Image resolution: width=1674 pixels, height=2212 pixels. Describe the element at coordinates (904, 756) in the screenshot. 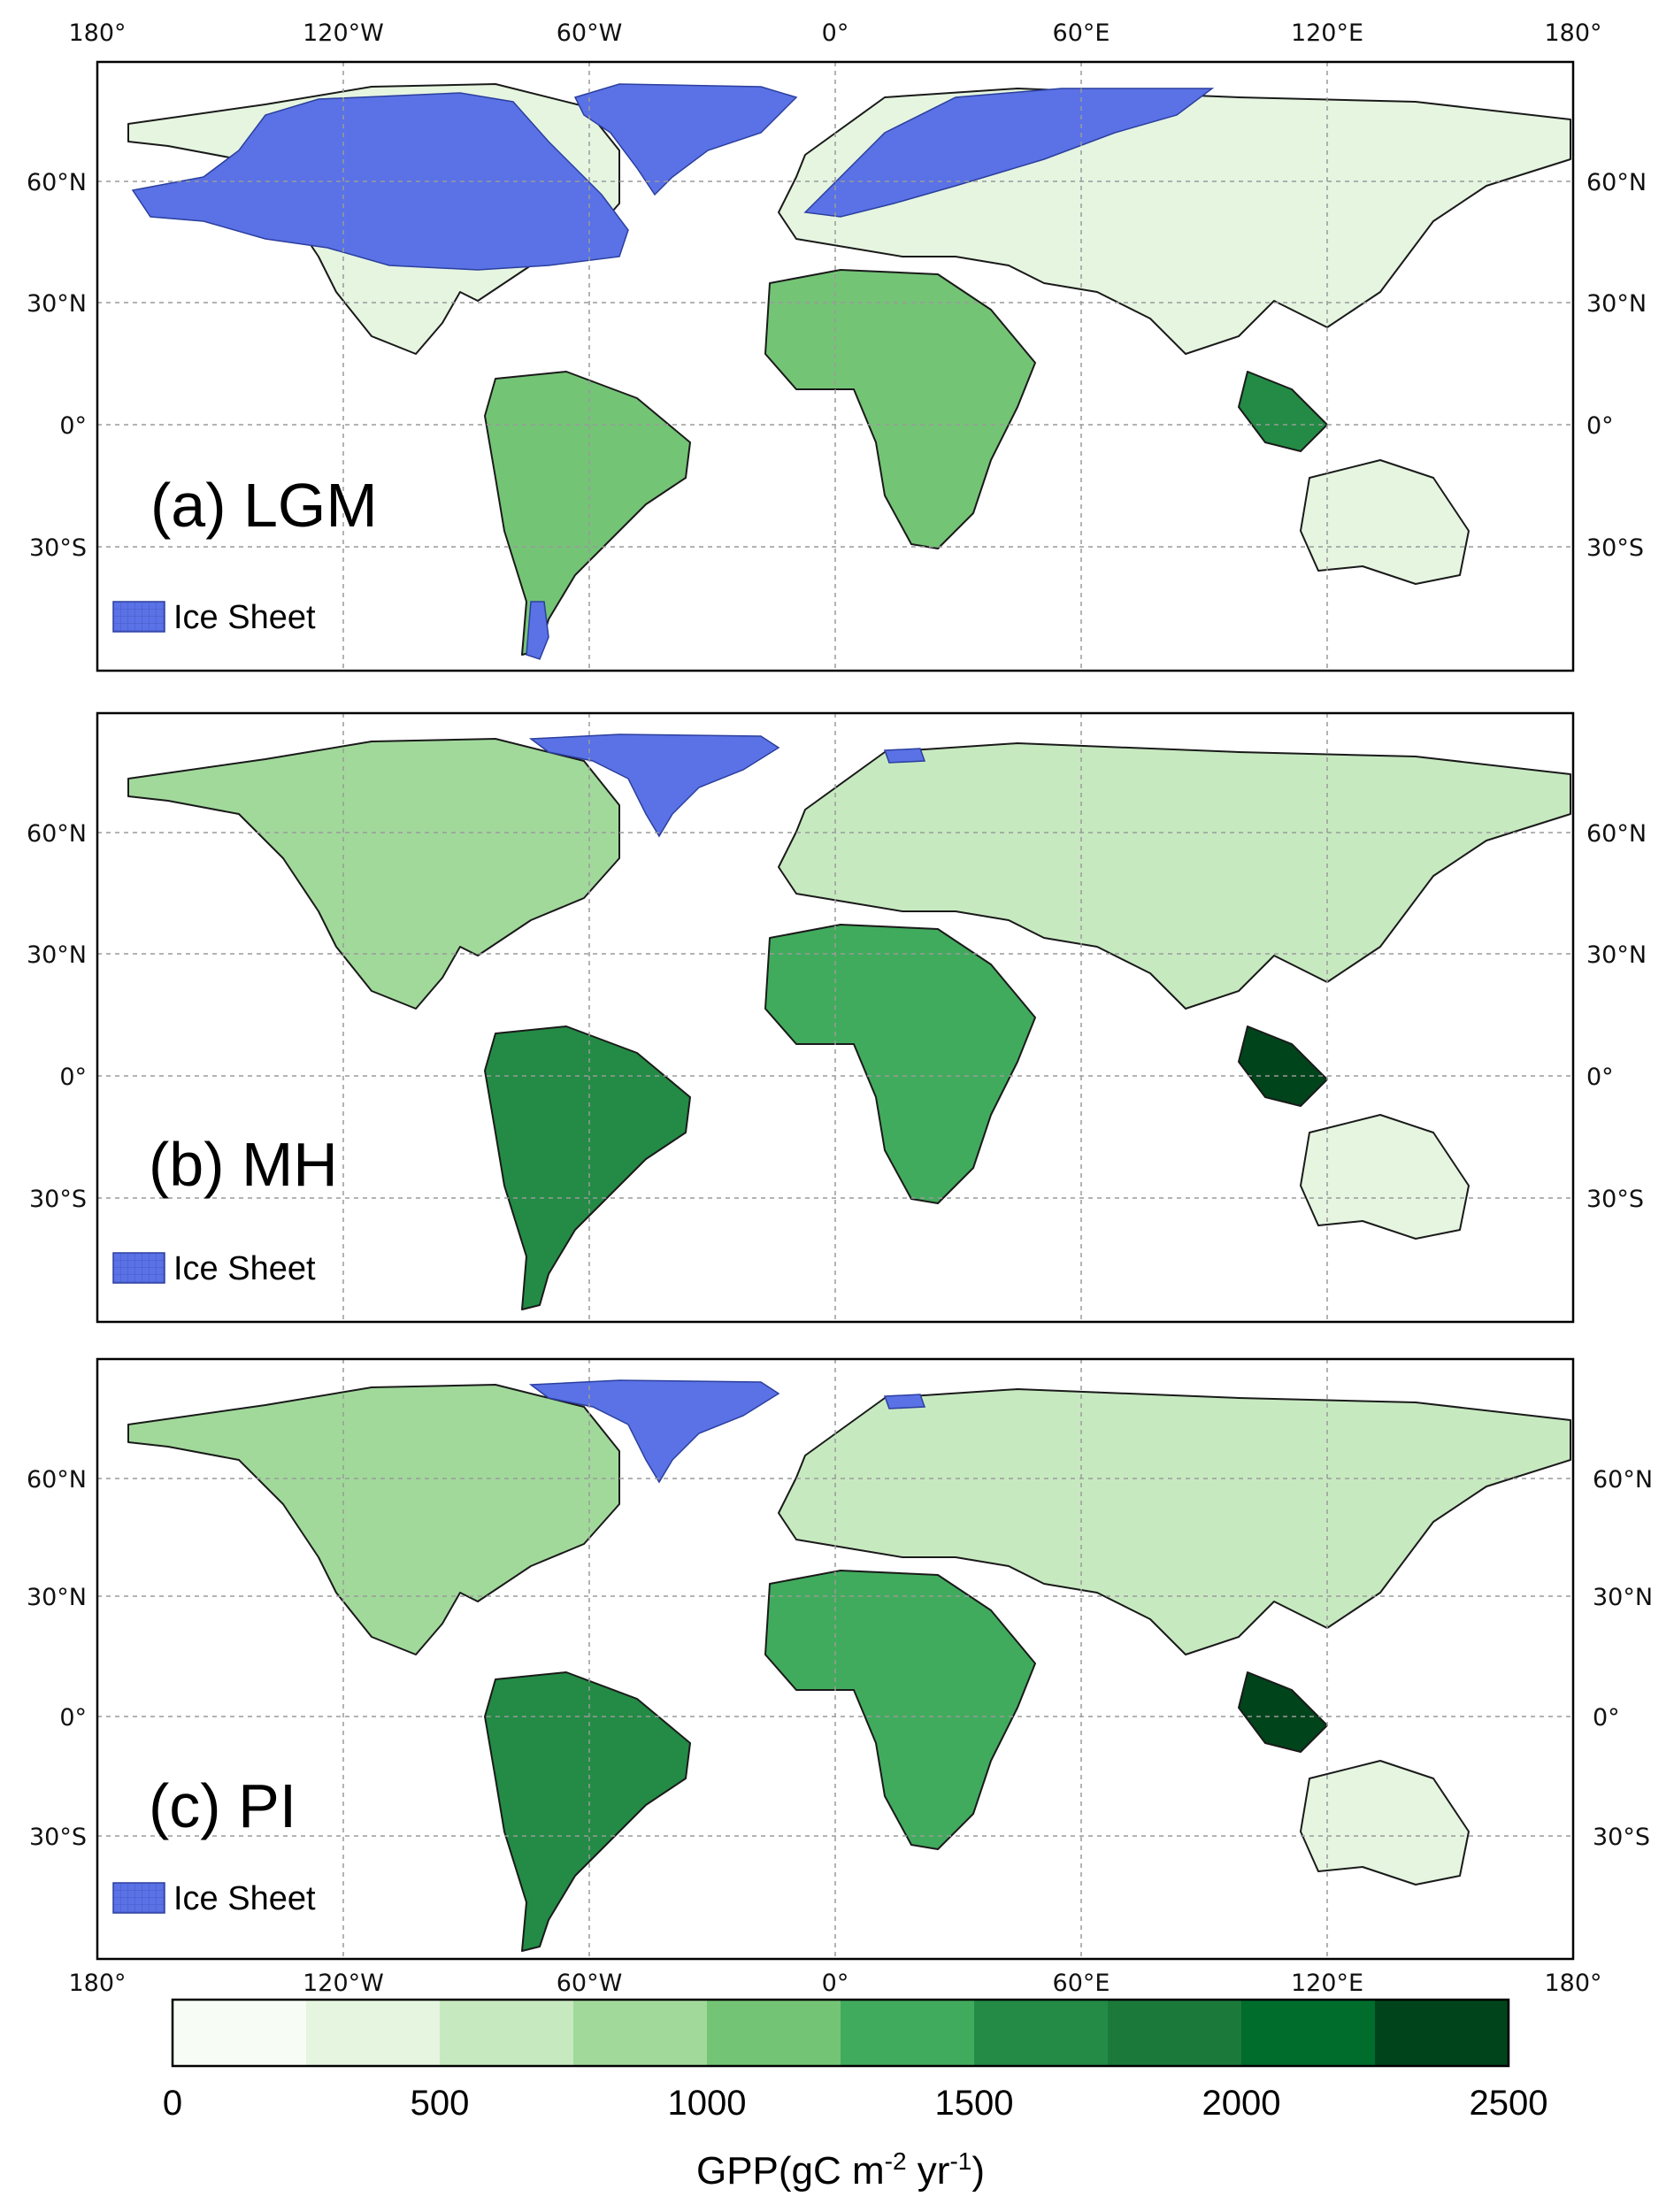

I see `ice-svalbard` at that location.